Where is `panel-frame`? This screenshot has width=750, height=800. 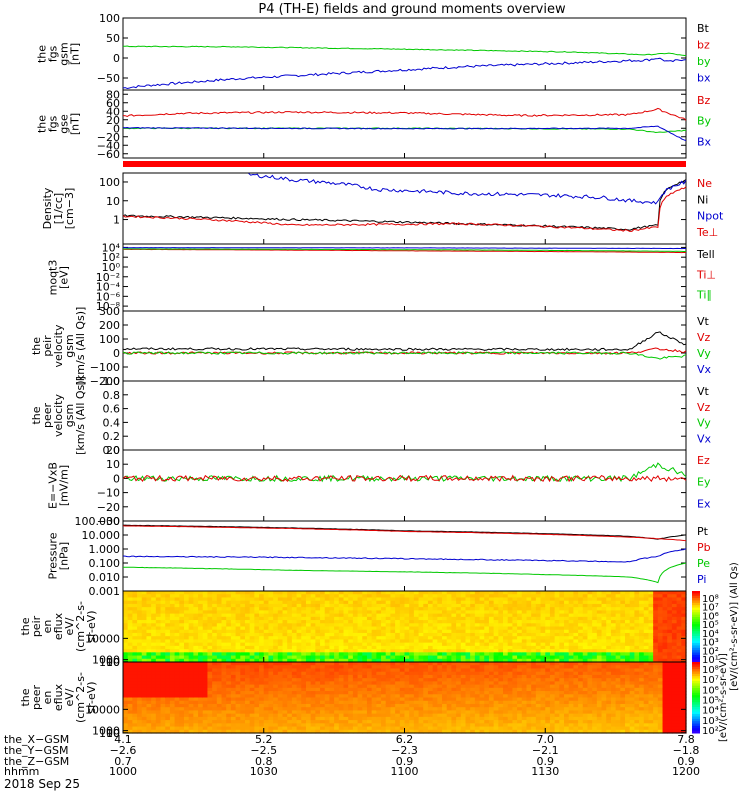
panel-frame is located at coordinates (404, 208).